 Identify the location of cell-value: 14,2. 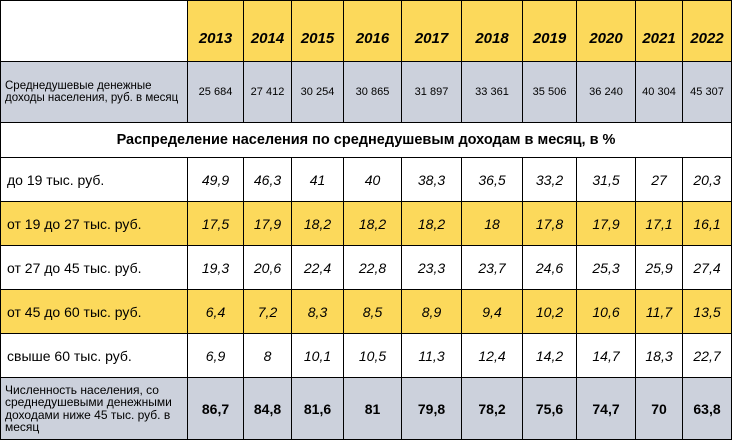
(549, 355).